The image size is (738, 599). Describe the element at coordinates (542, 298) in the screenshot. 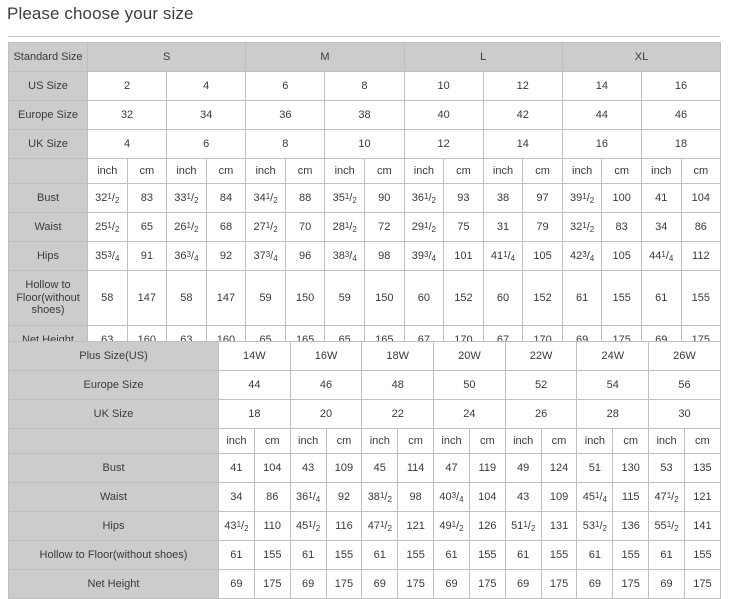

I see `hollow-to-floor-without-shoes-value-11: 152` at that location.